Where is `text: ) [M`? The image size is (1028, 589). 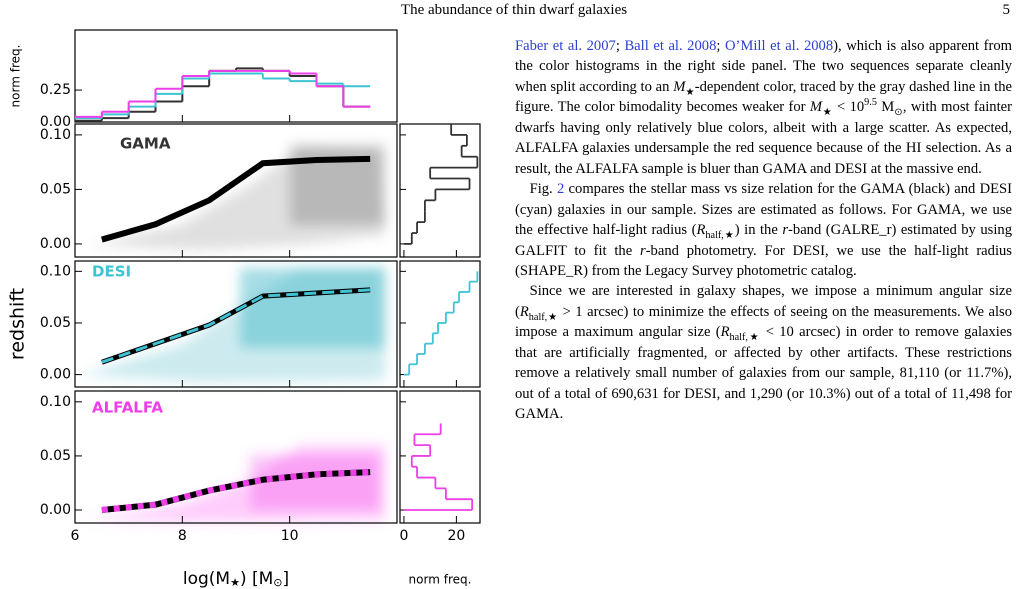 text: ) [M is located at coordinates (256, 579).